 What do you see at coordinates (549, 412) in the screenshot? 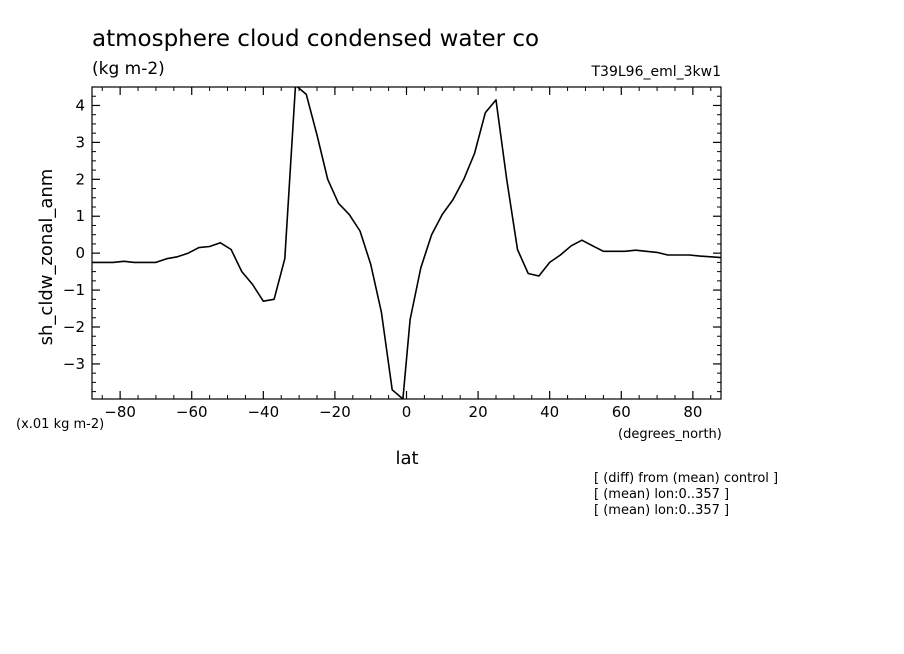
I see `x-tick-label: 40` at bounding box center [549, 412].